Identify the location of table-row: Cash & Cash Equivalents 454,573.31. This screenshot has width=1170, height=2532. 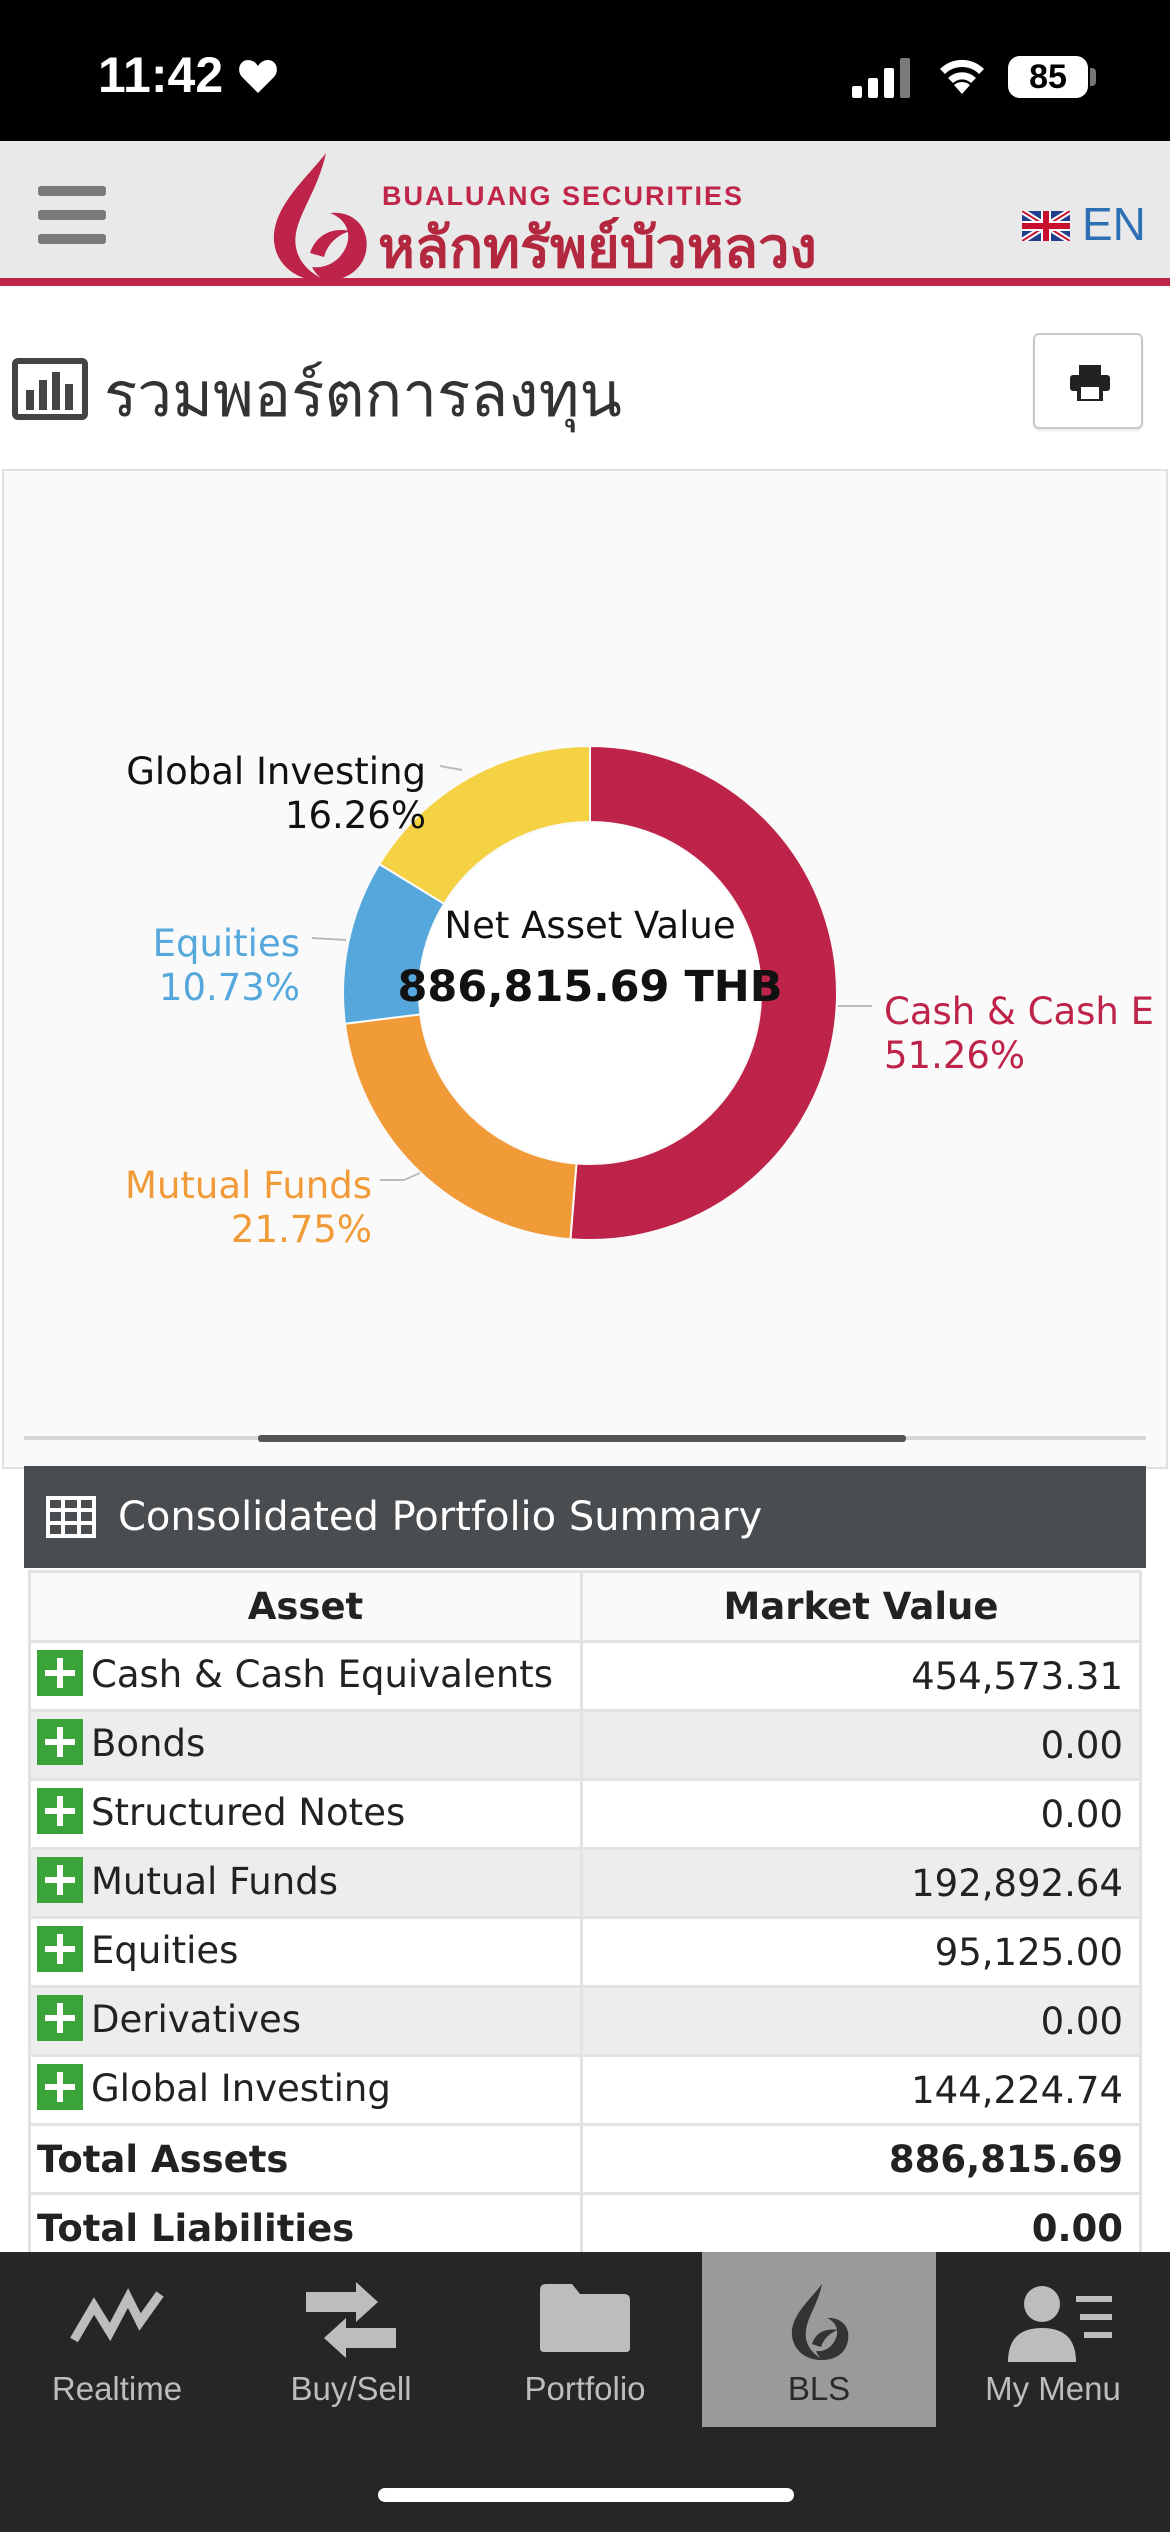
(585, 1676).